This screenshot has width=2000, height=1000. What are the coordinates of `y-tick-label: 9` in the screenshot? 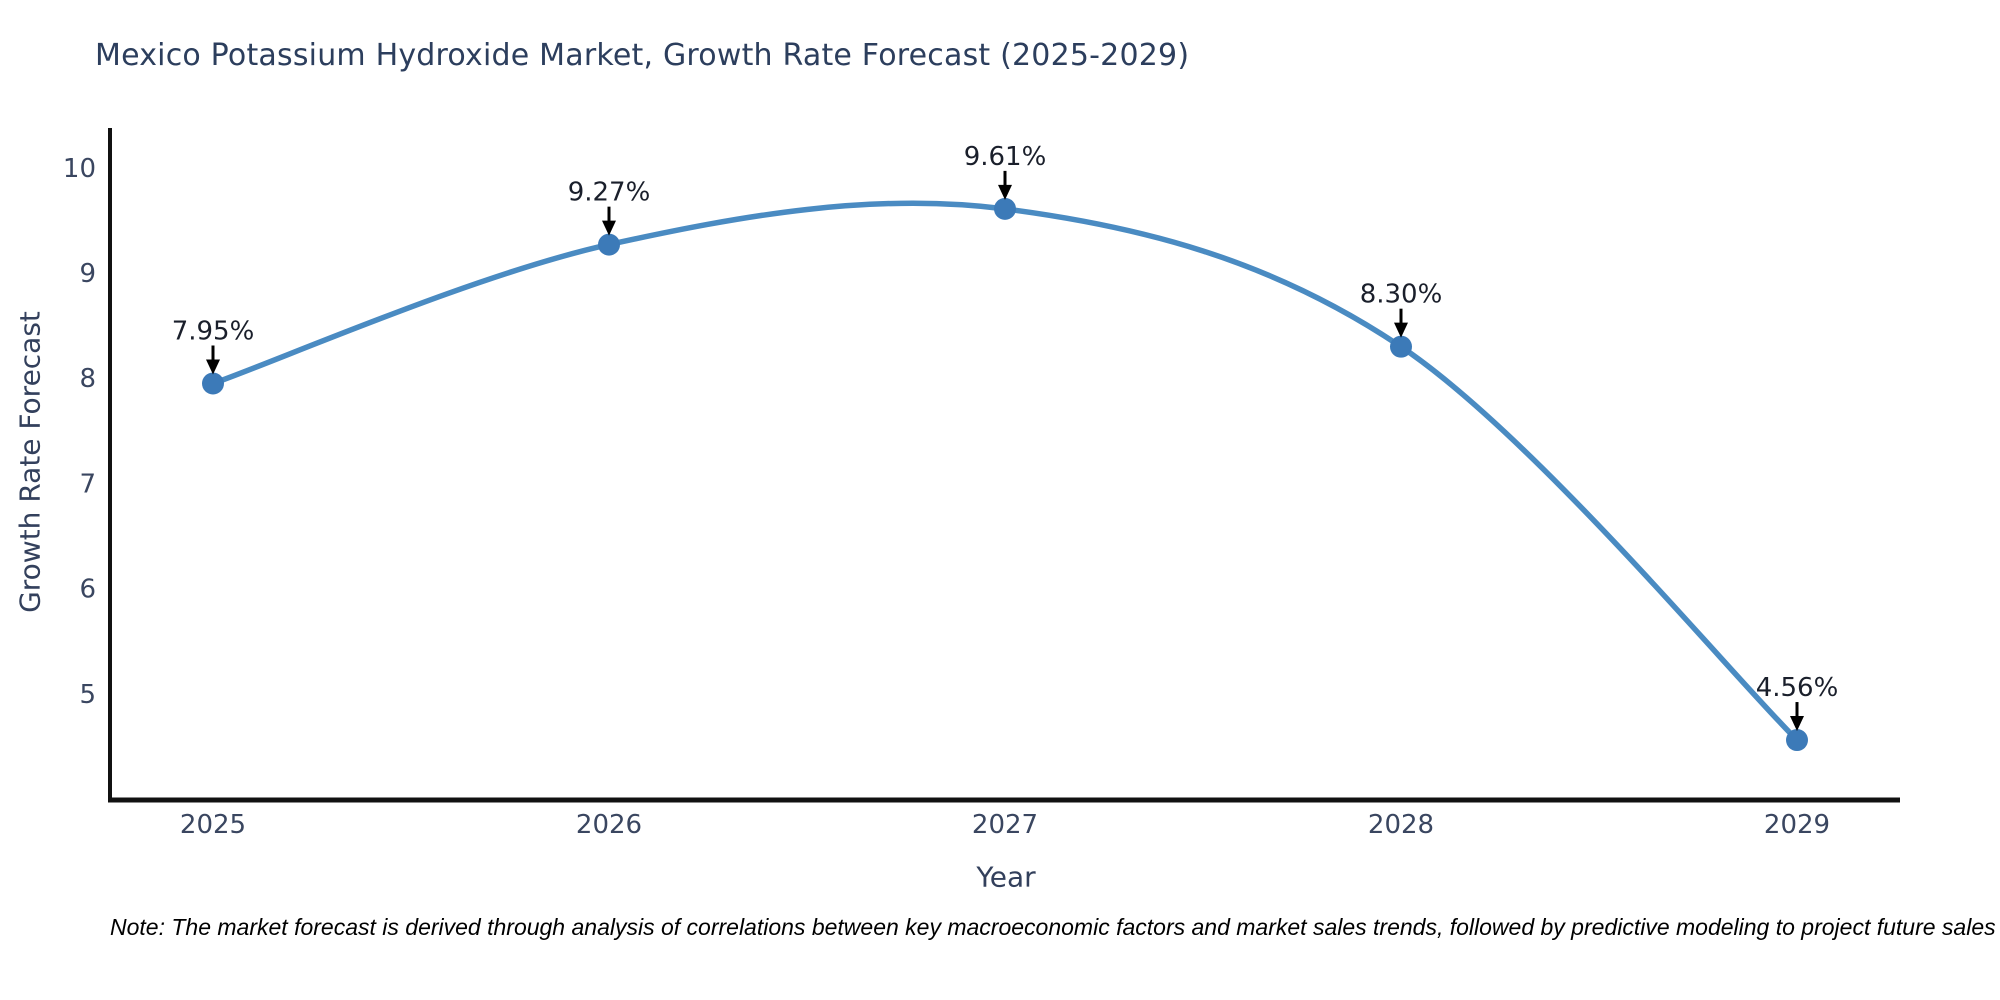 It's located at (87, 274).